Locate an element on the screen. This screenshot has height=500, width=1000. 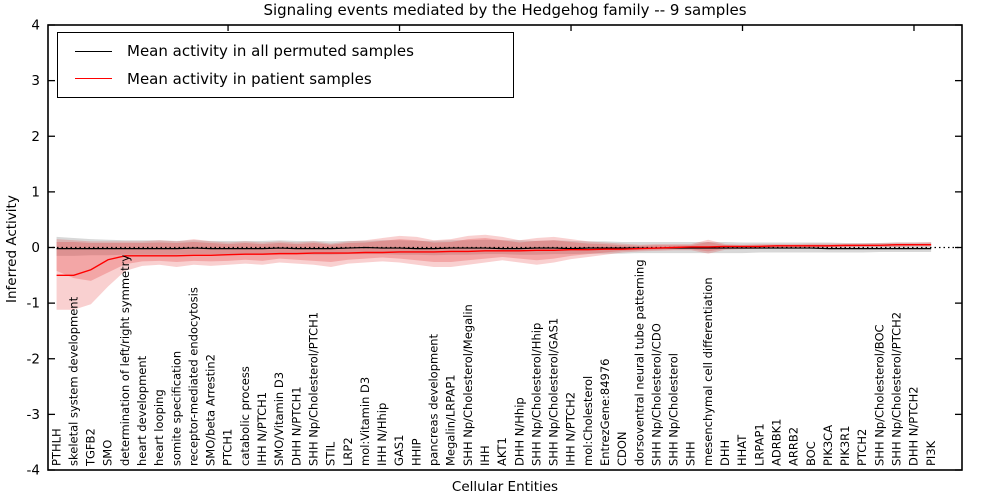
y-tick-label: -1 is located at coordinates (33, 304).